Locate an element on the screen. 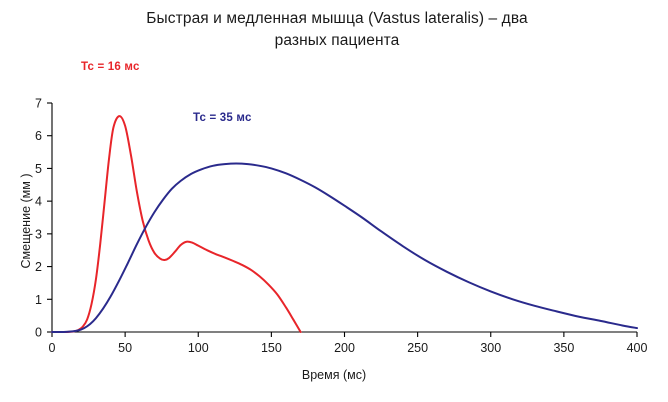 Image resolution: width=668 pixels, height=402 pixels. y-tick-label: 5 is located at coordinates (38, 169).